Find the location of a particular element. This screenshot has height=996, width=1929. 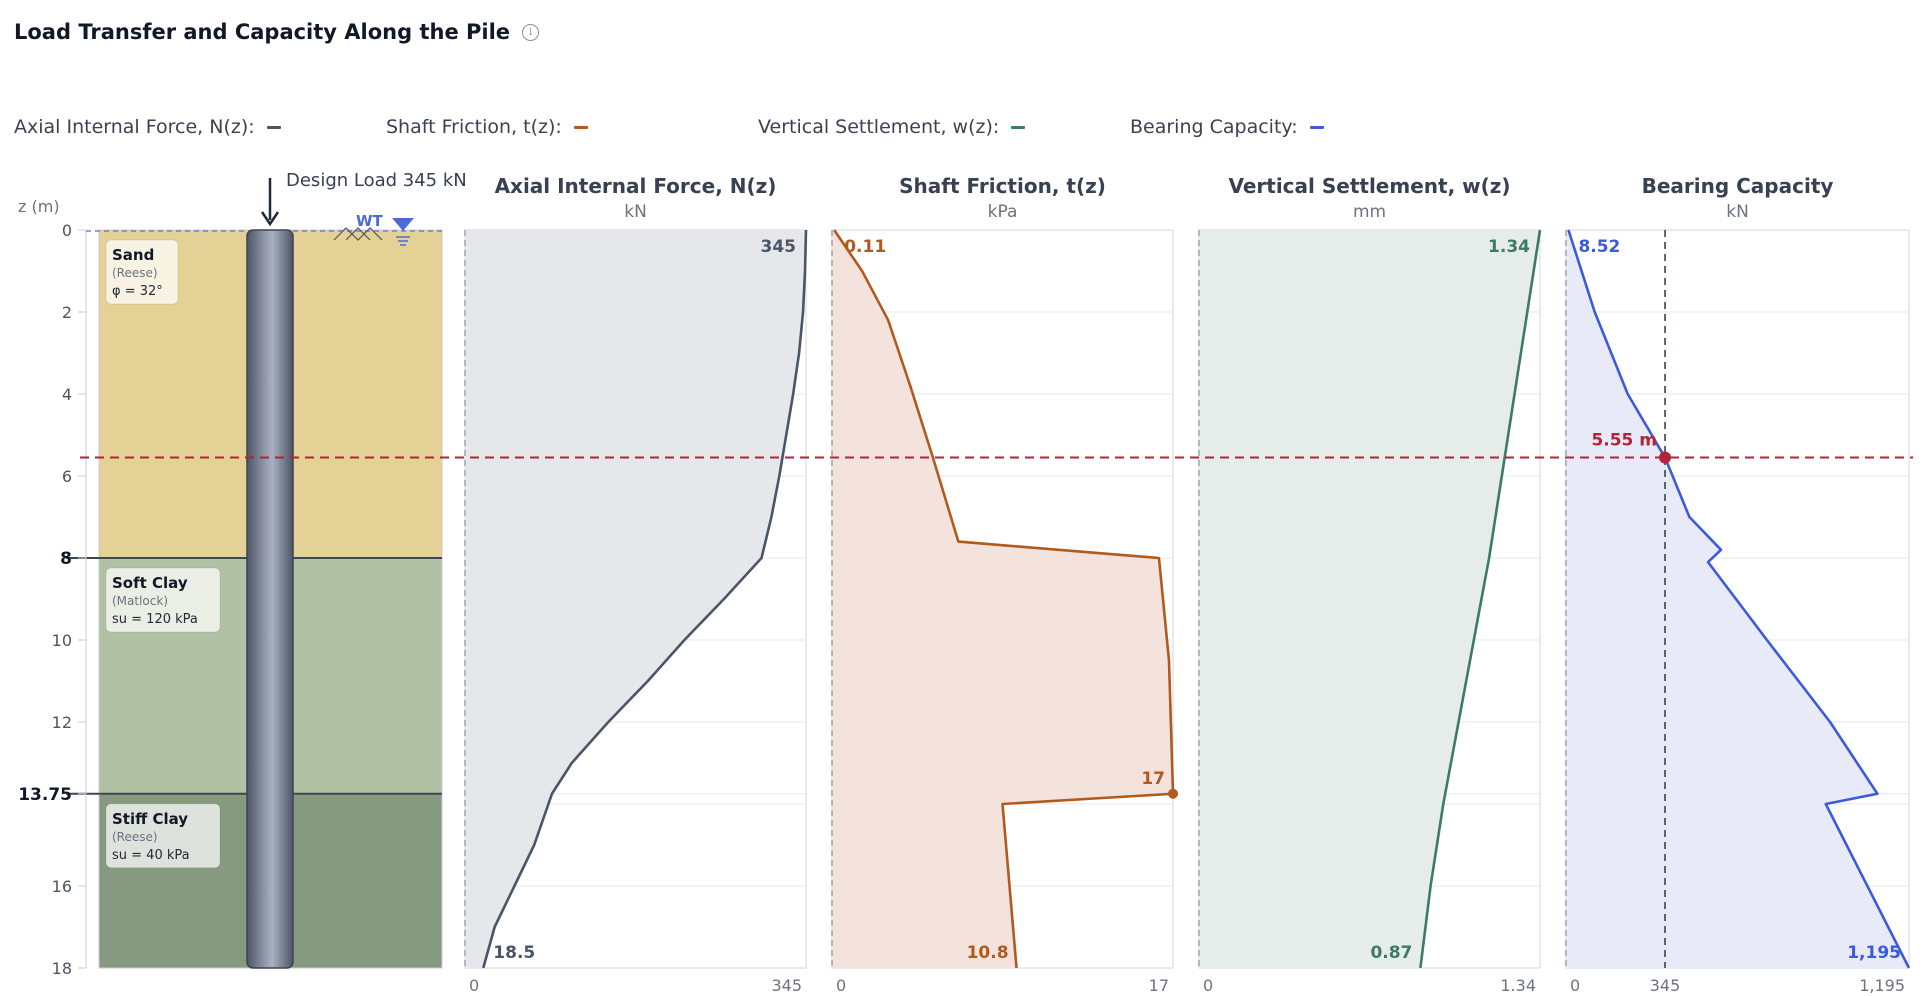

legend-item-bearing: Bearing Capacity: is located at coordinates (1227, 127).